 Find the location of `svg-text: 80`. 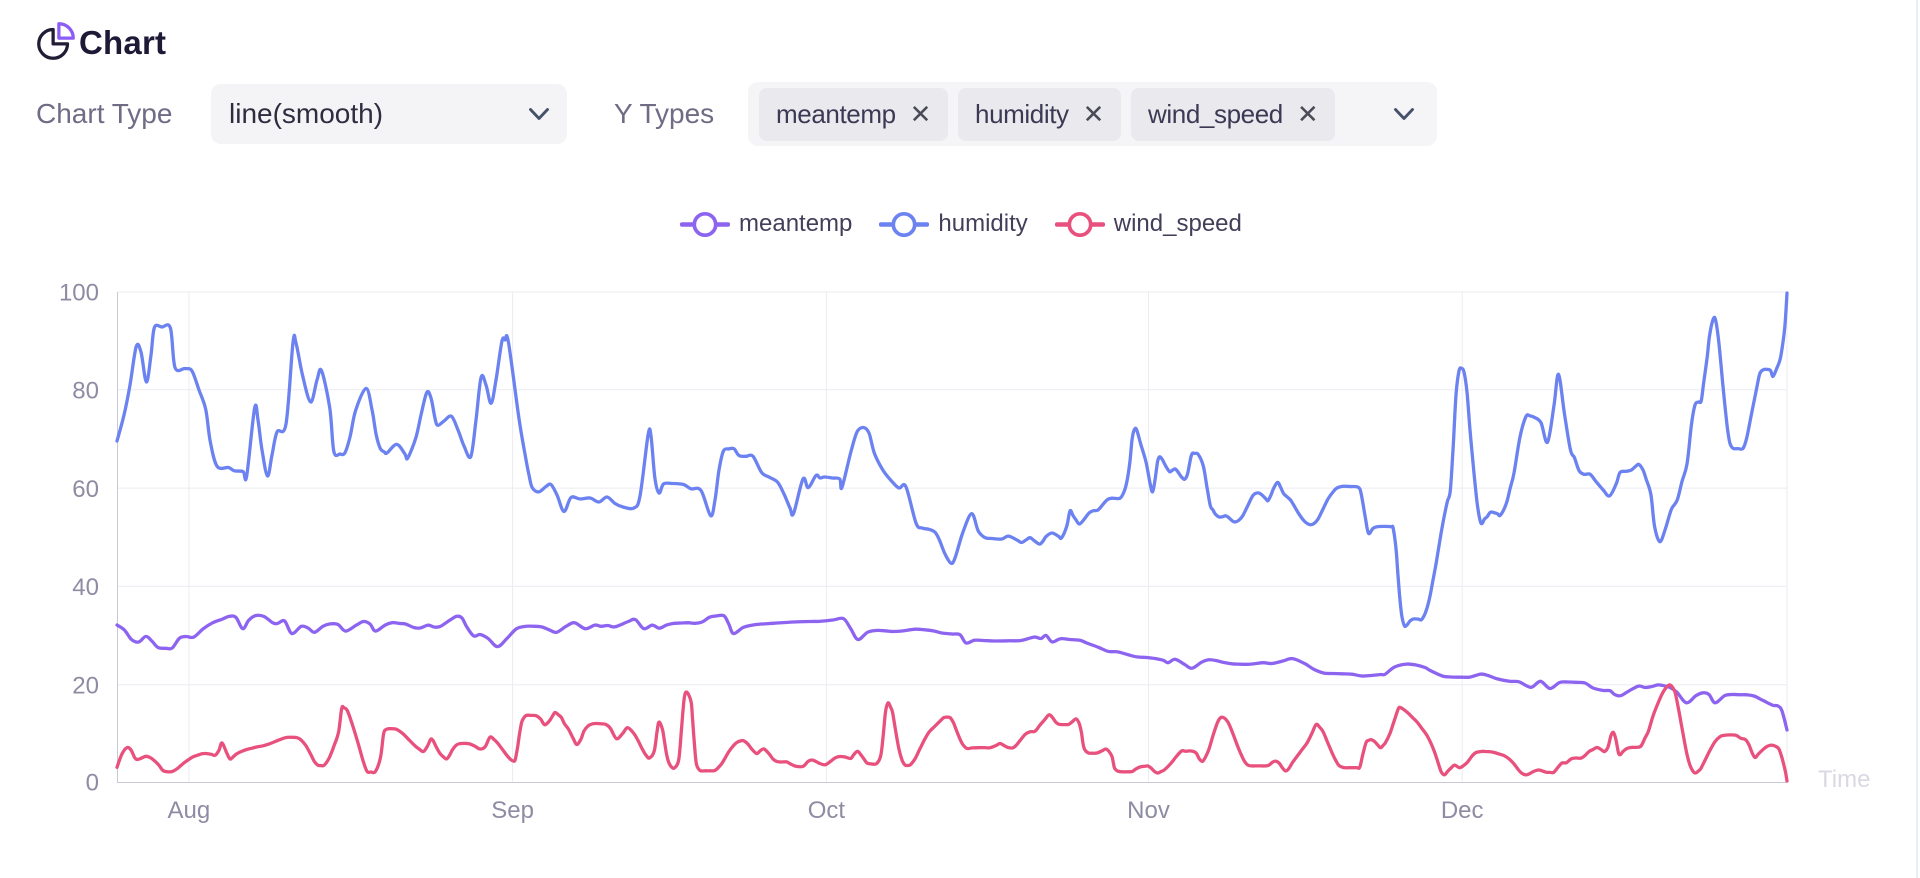

svg-text: 80 is located at coordinates (85, 391).